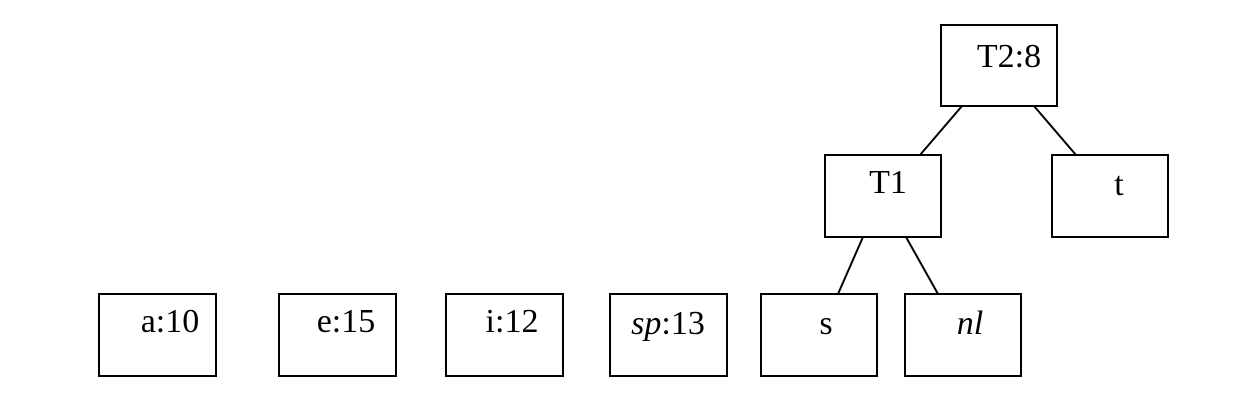  I want to click on node-t1: T1, so click(883, 196).